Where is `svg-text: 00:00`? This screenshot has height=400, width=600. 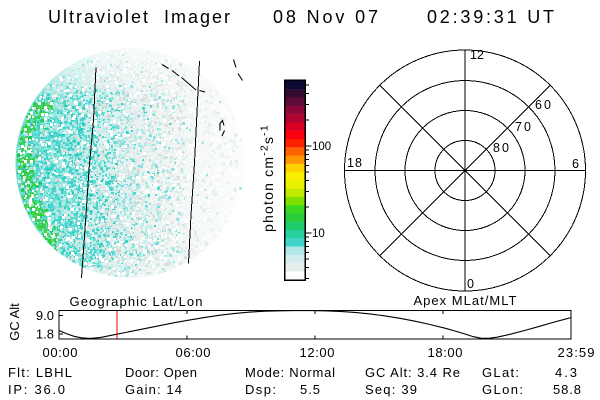 svg-text: 00:00 is located at coordinates (60, 352).